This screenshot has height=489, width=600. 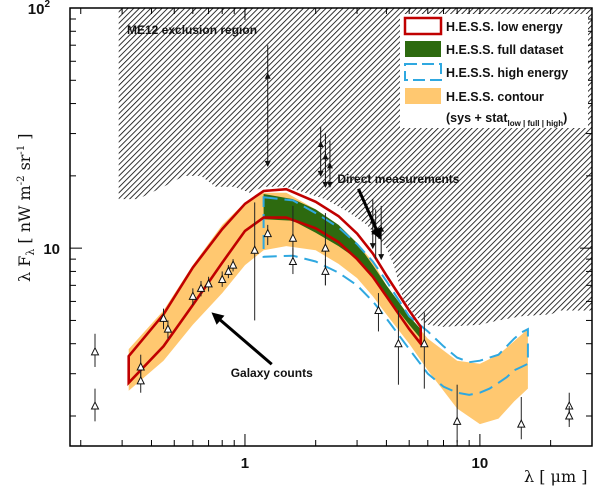 I want to click on legend-entry-low: H.E.S.S. low energy, so click(x=483, y=26).